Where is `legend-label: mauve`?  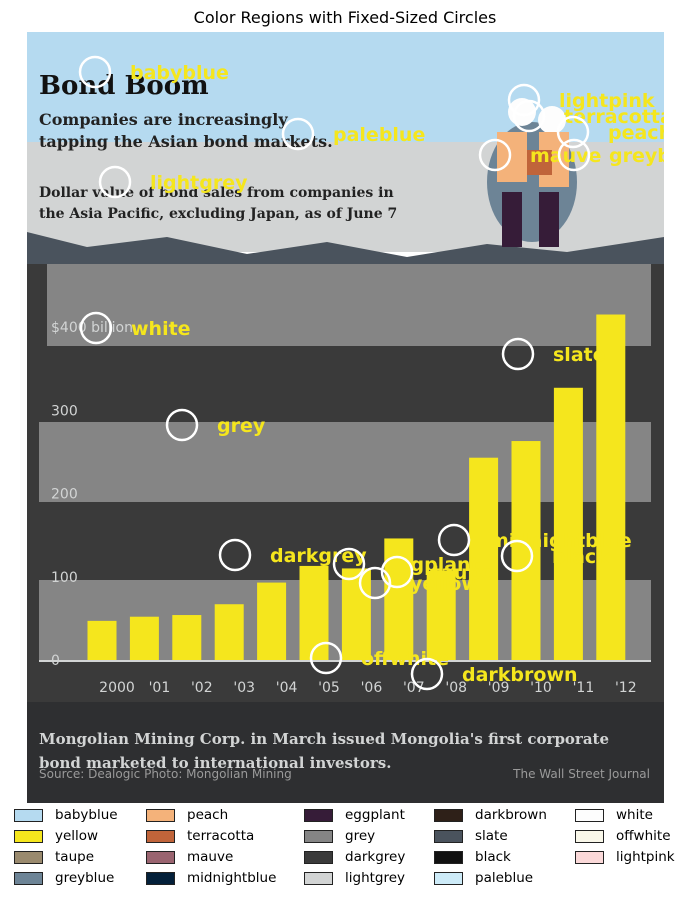
legend-label: mauve is located at coordinates (210, 857).